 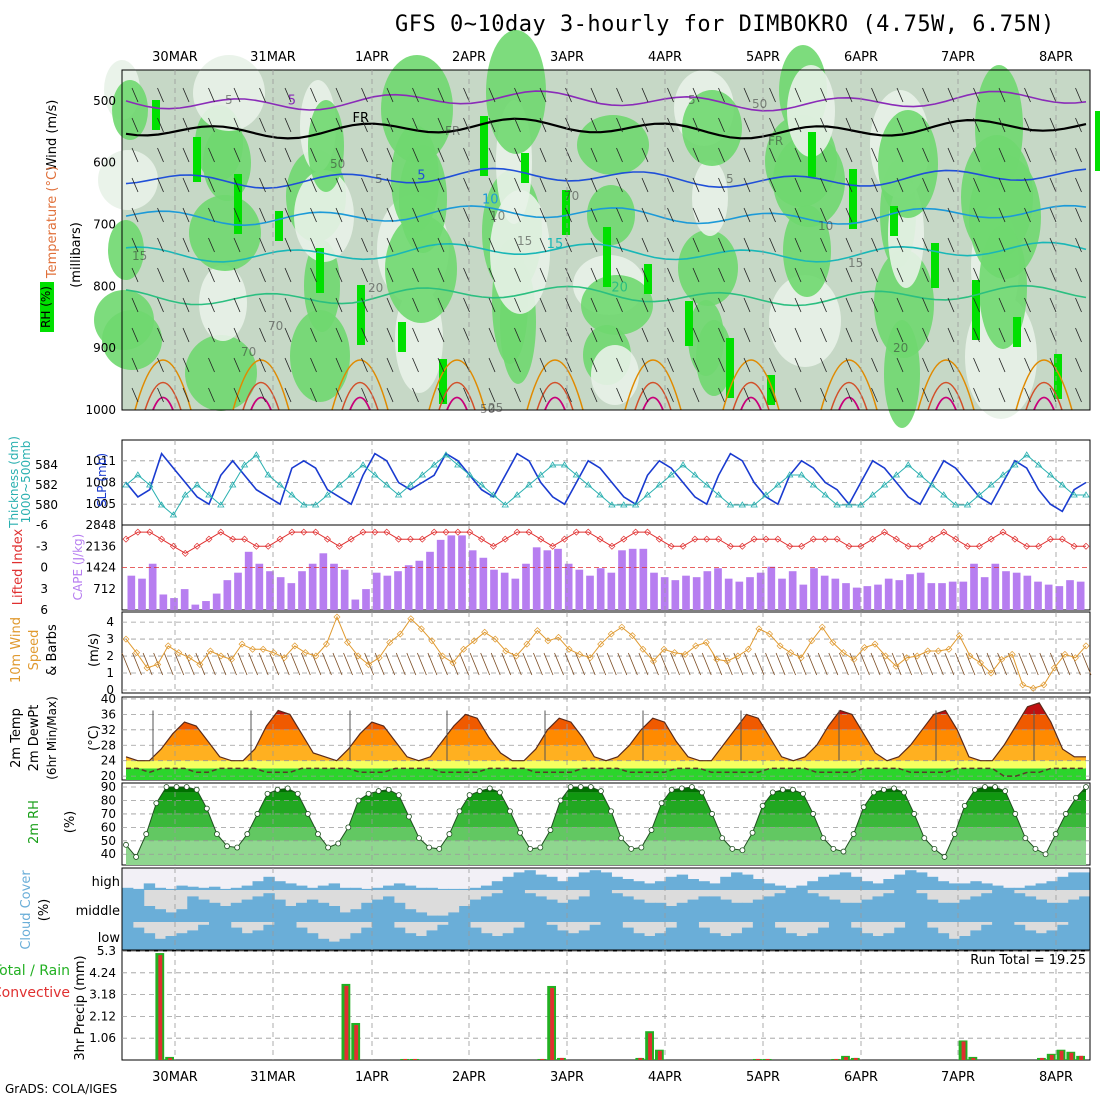 I want to click on dewpt-axis-label: 2m DewPt, so click(x=34, y=738).